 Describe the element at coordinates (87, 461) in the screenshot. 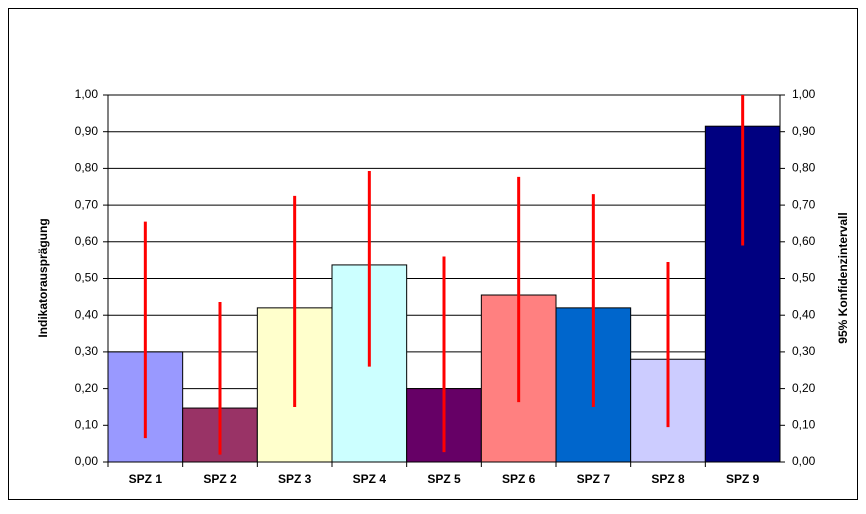

I see `y-tick-label: 0,00` at that location.